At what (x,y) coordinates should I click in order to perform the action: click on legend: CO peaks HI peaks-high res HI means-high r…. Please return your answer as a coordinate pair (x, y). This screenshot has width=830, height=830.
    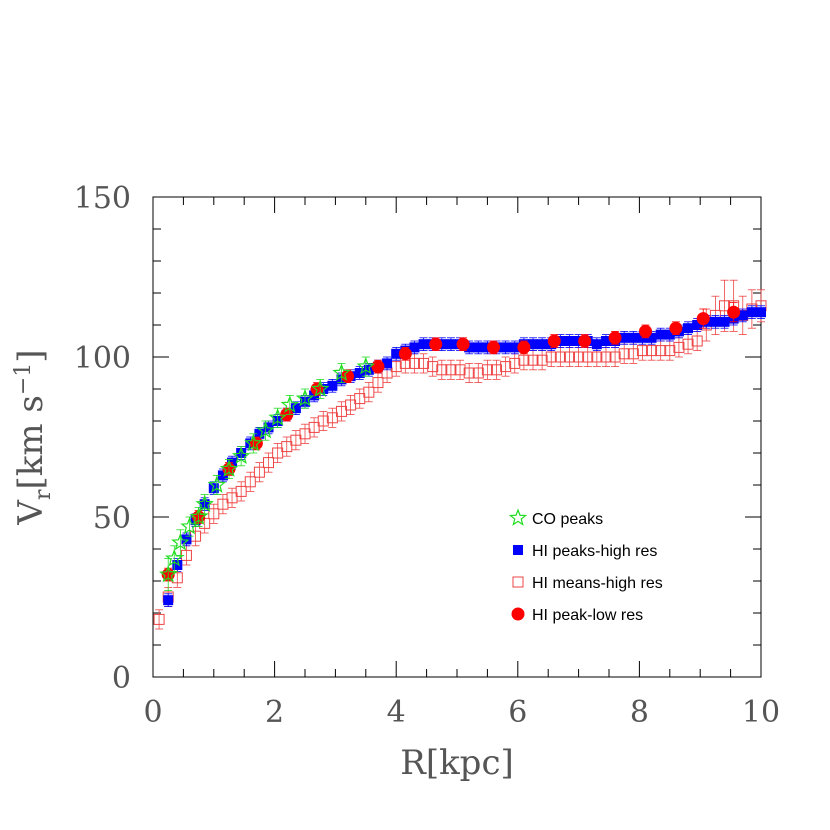
    Looking at the image, I should click on (585, 566).